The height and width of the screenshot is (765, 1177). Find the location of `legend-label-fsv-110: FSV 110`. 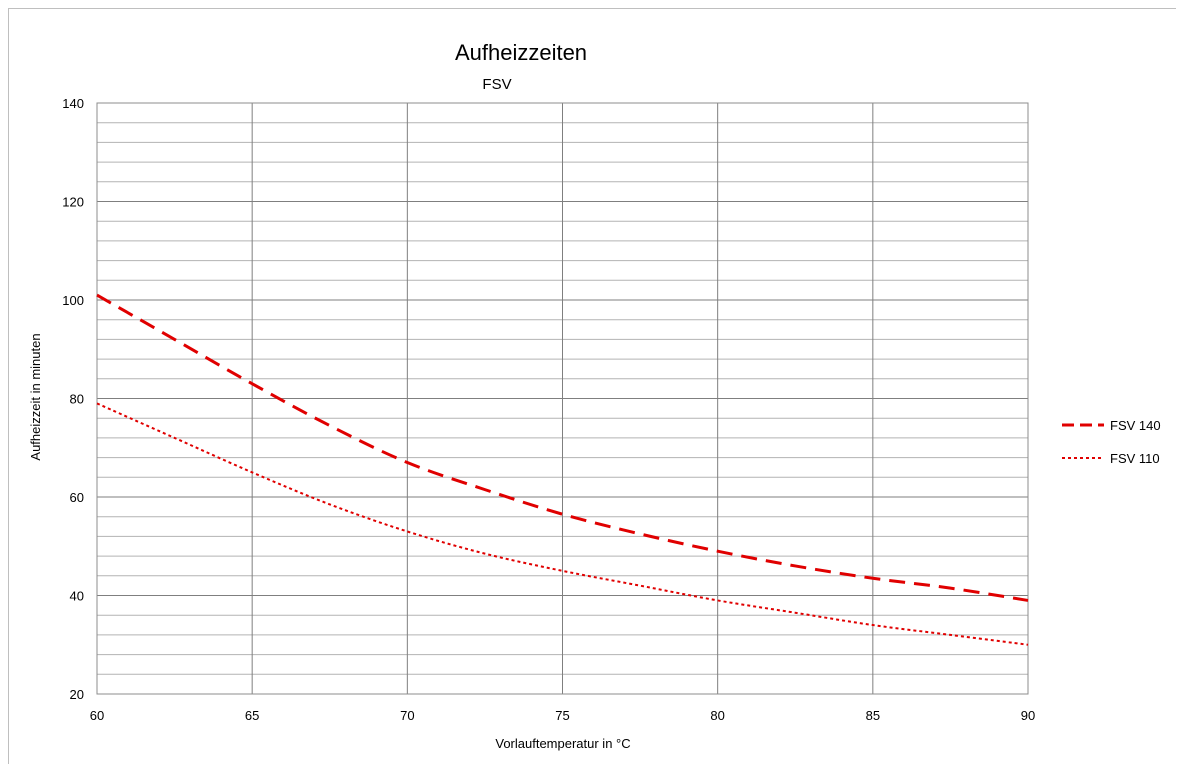

legend-label-fsv-110: FSV 110 is located at coordinates (1135, 458).